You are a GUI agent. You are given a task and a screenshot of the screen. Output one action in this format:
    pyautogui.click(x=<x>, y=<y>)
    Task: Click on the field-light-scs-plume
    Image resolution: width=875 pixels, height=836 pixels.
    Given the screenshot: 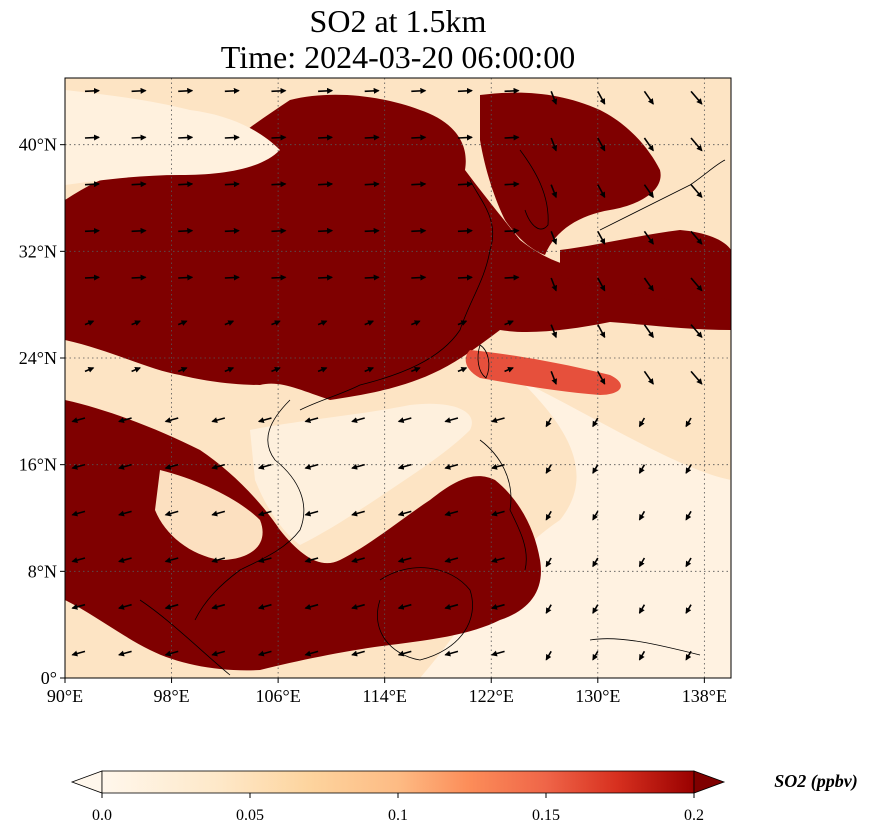 What is the action you would take?
    pyautogui.click(x=361, y=474)
    